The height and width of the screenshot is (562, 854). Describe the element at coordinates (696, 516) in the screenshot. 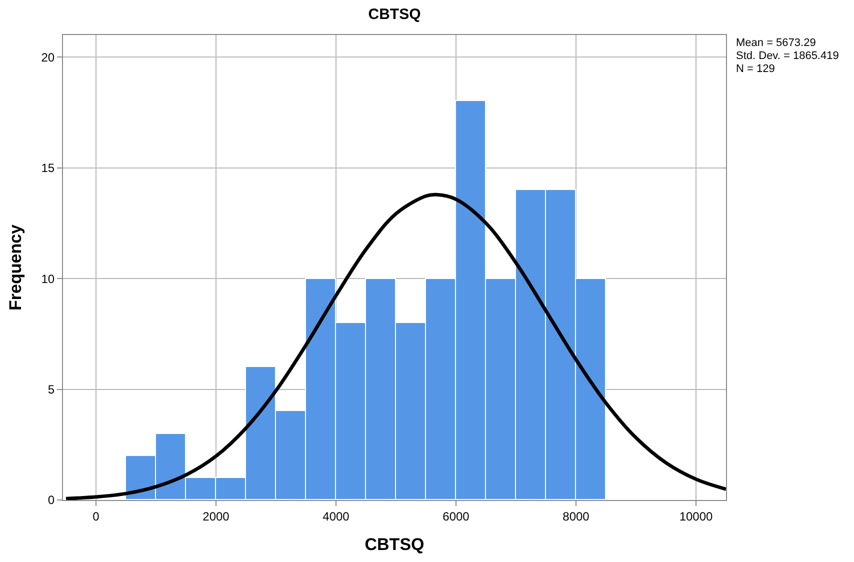

I see `x-tick-label: 10000` at that location.